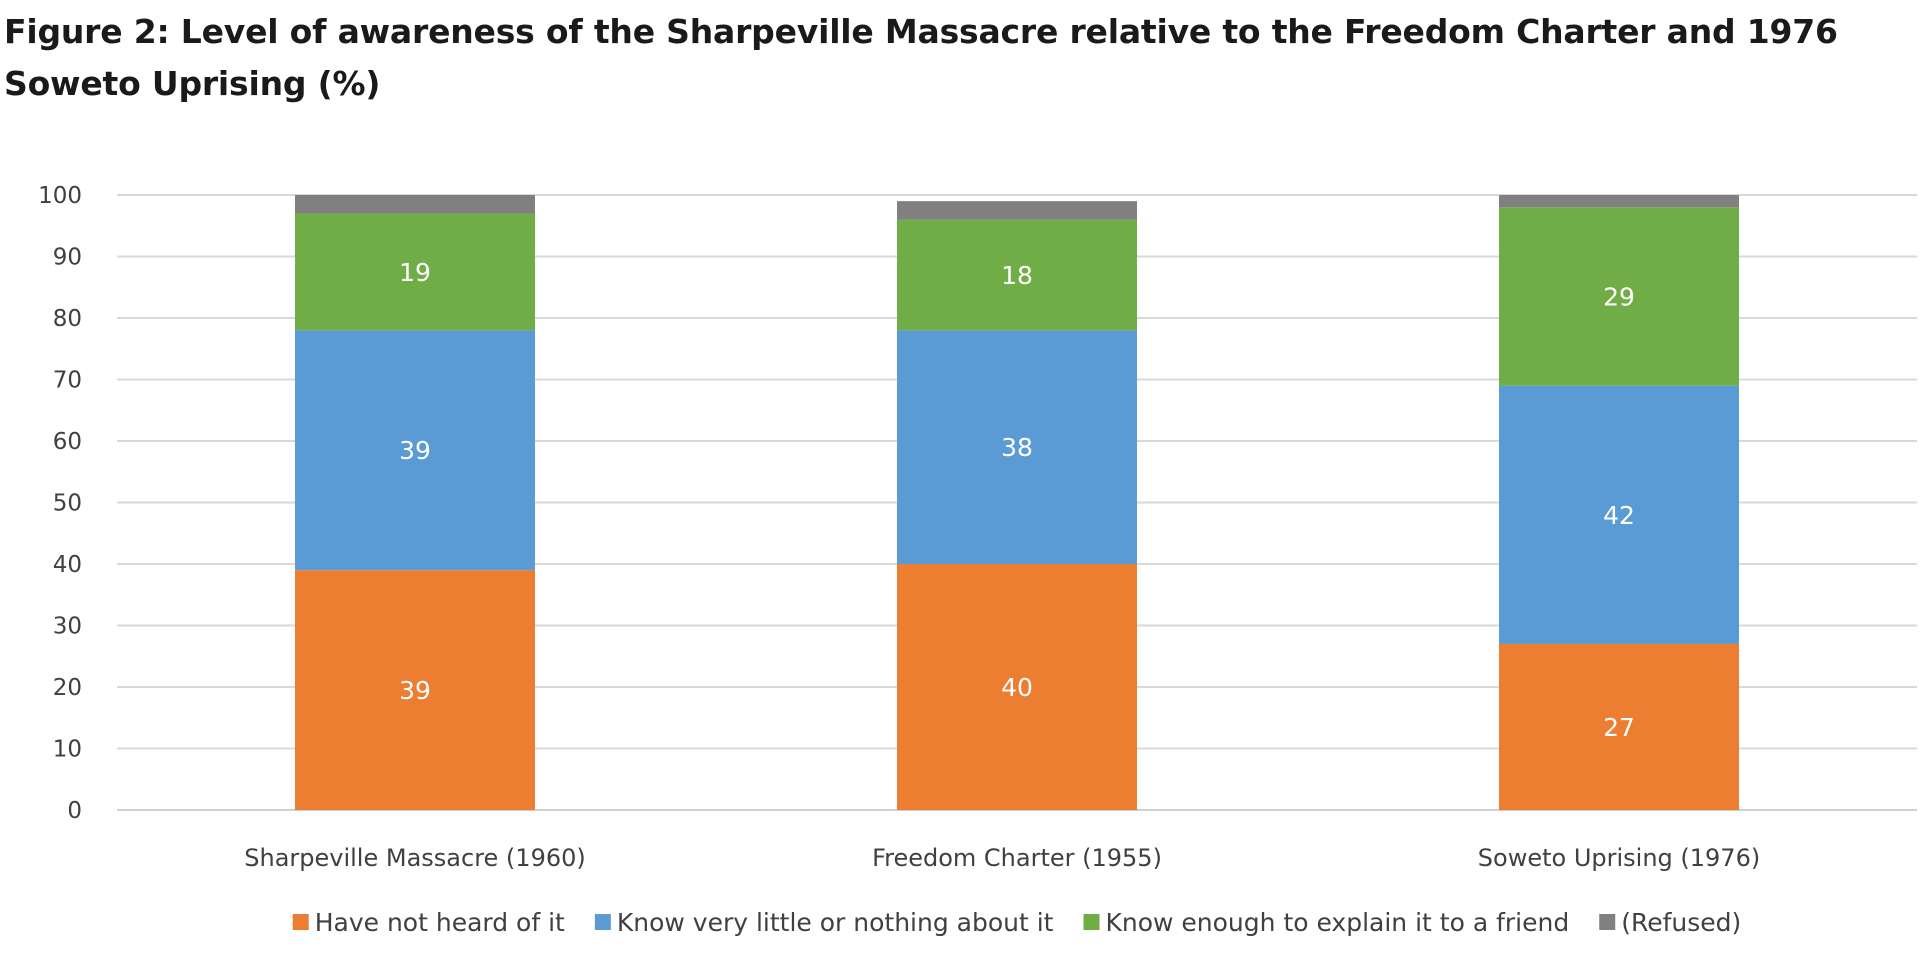 This screenshot has width=1920, height=971. I want to click on legend-label: Have not heard of it, so click(440, 922).